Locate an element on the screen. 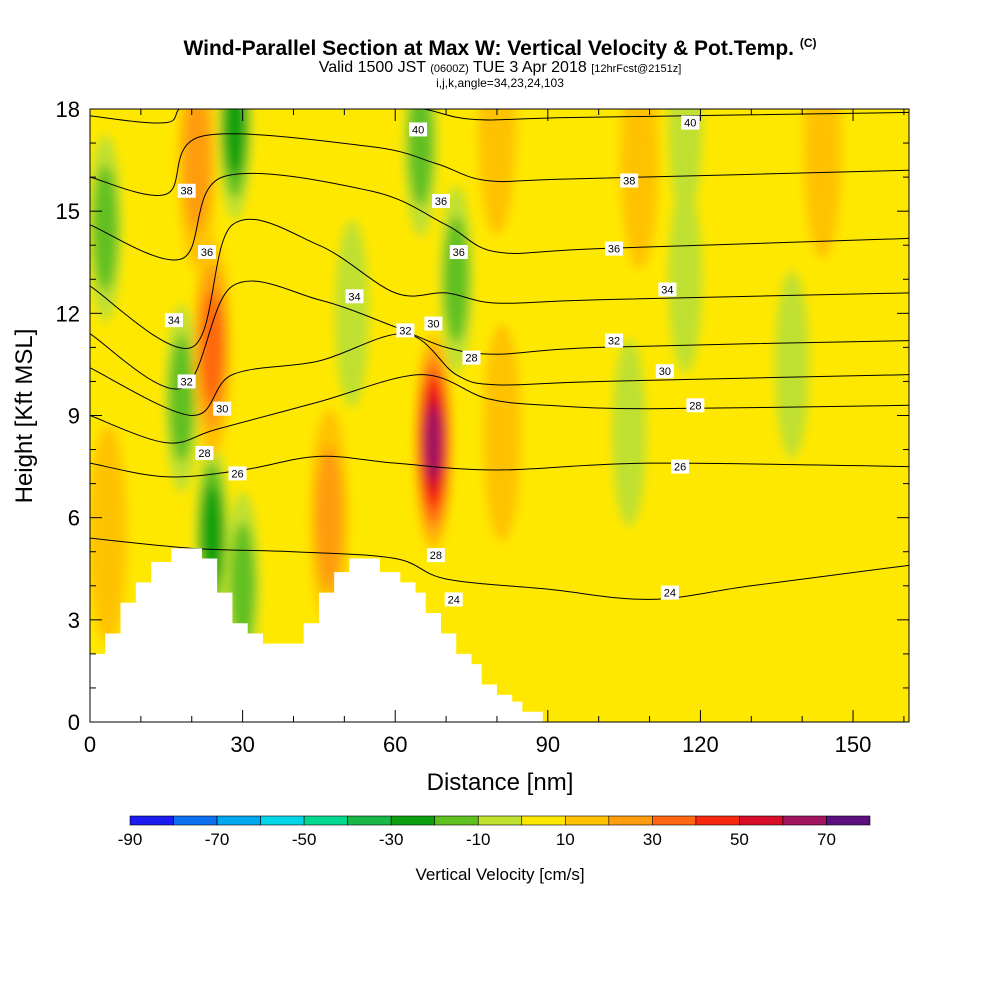 Image resolution: width=1000 pixels, height=1000 pixels. colorbar-tick-label: 10 is located at coordinates (565, 839).